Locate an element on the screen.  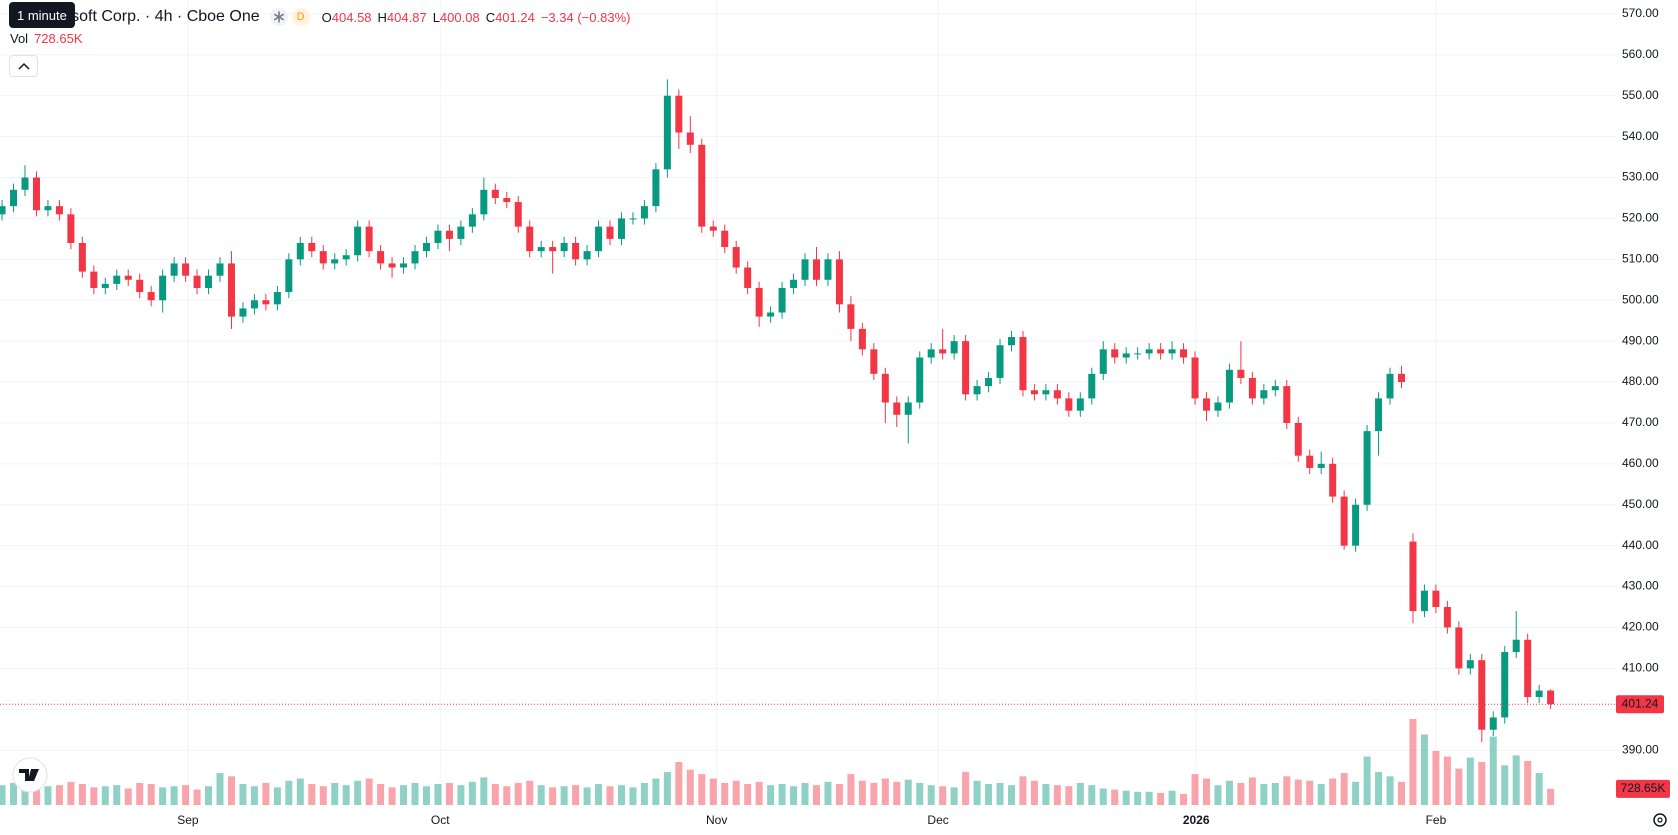
tv-logo is located at coordinates (30, 775).